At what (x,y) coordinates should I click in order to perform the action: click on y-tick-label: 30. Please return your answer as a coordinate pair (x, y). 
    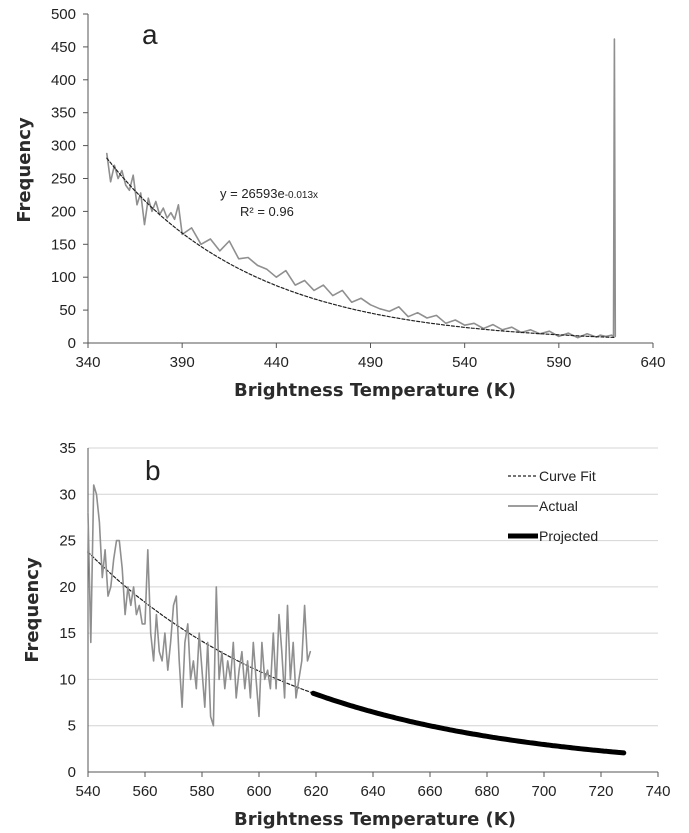
    Looking at the image, I should click on (67, 494).